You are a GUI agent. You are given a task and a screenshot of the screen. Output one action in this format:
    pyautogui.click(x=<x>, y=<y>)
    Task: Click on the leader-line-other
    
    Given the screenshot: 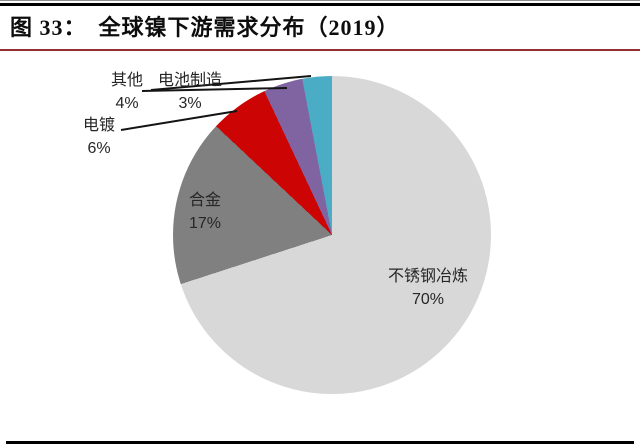 What is the action you would take?
    pyautogui.click(x=214, y=89)
    